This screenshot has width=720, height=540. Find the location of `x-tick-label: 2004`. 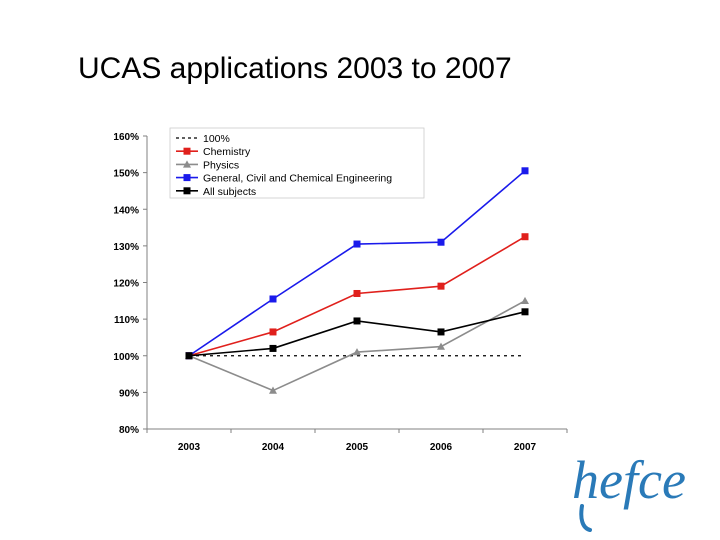

x-tick-label: 2004 is located at coordinates (273, 447).